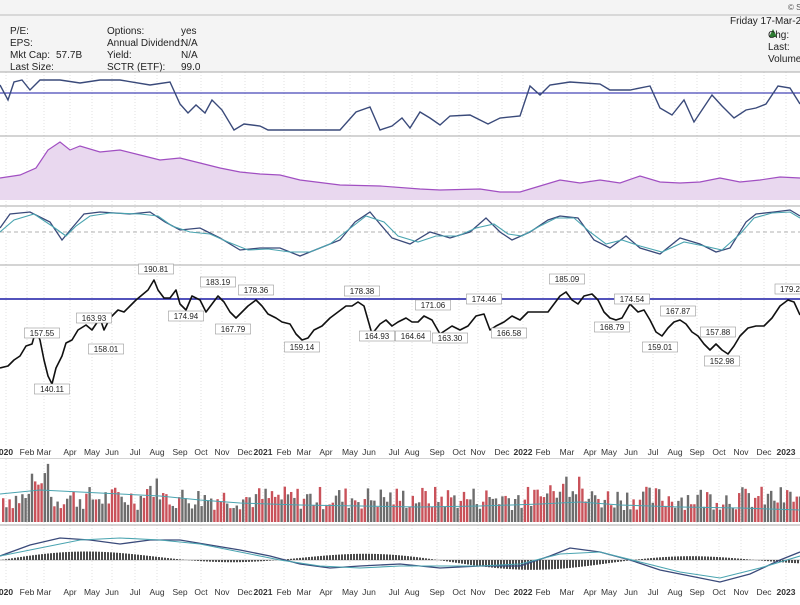  I want to click on month-tick-label: Apr, so click(589, 592).